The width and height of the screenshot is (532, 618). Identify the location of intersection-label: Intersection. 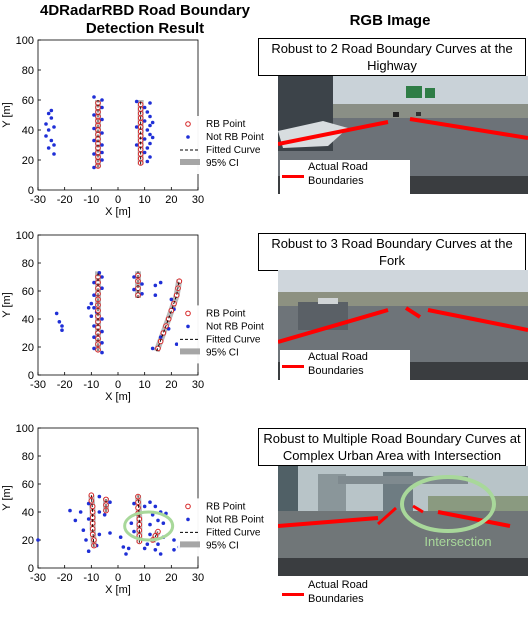
(457, 541).